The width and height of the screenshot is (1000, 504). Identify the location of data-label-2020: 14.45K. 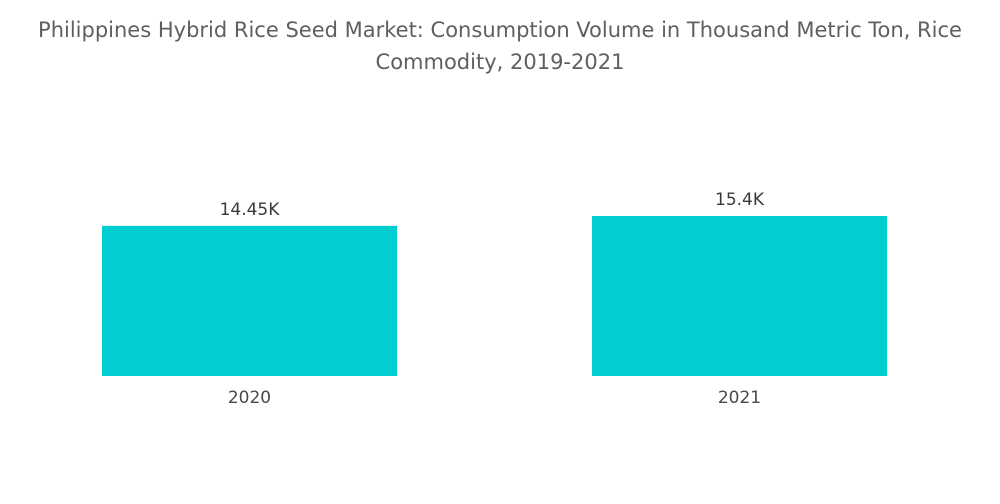
(250, 210).